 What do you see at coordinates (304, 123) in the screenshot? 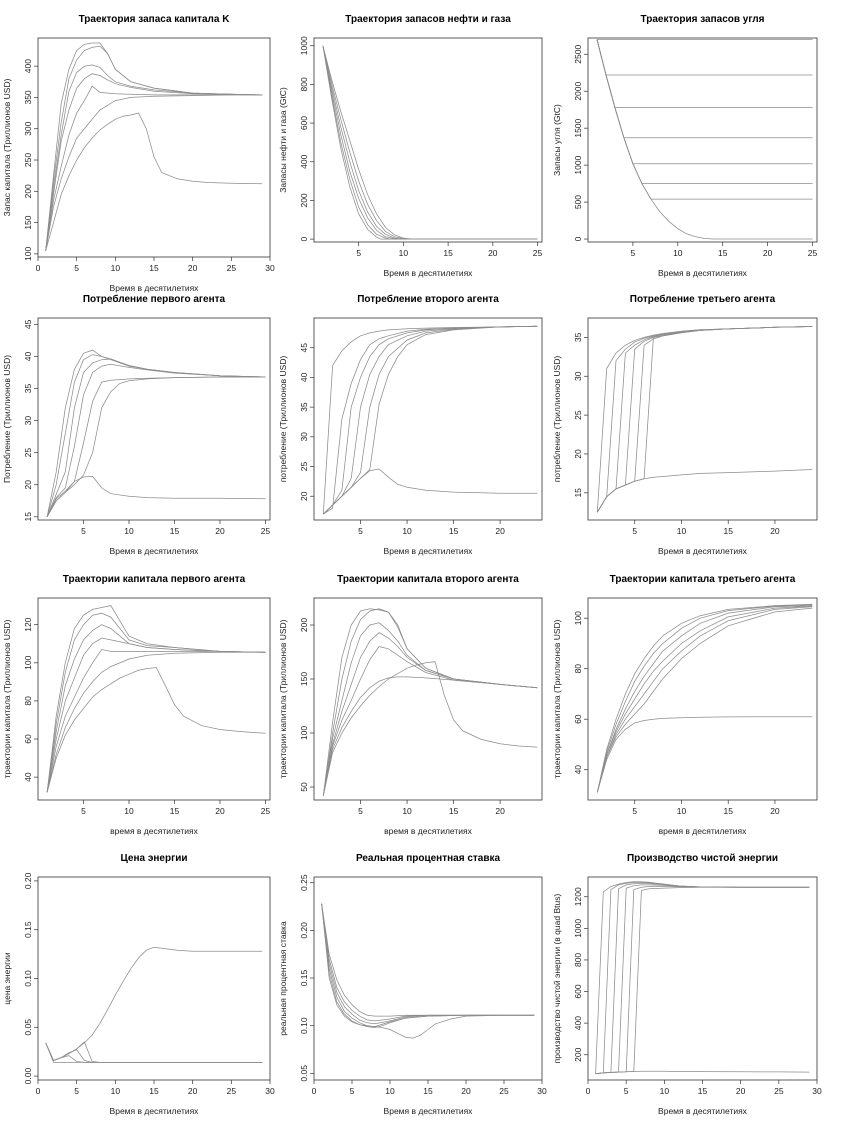
I see `y-tick-label: 600` at bounding box center [304, 123].